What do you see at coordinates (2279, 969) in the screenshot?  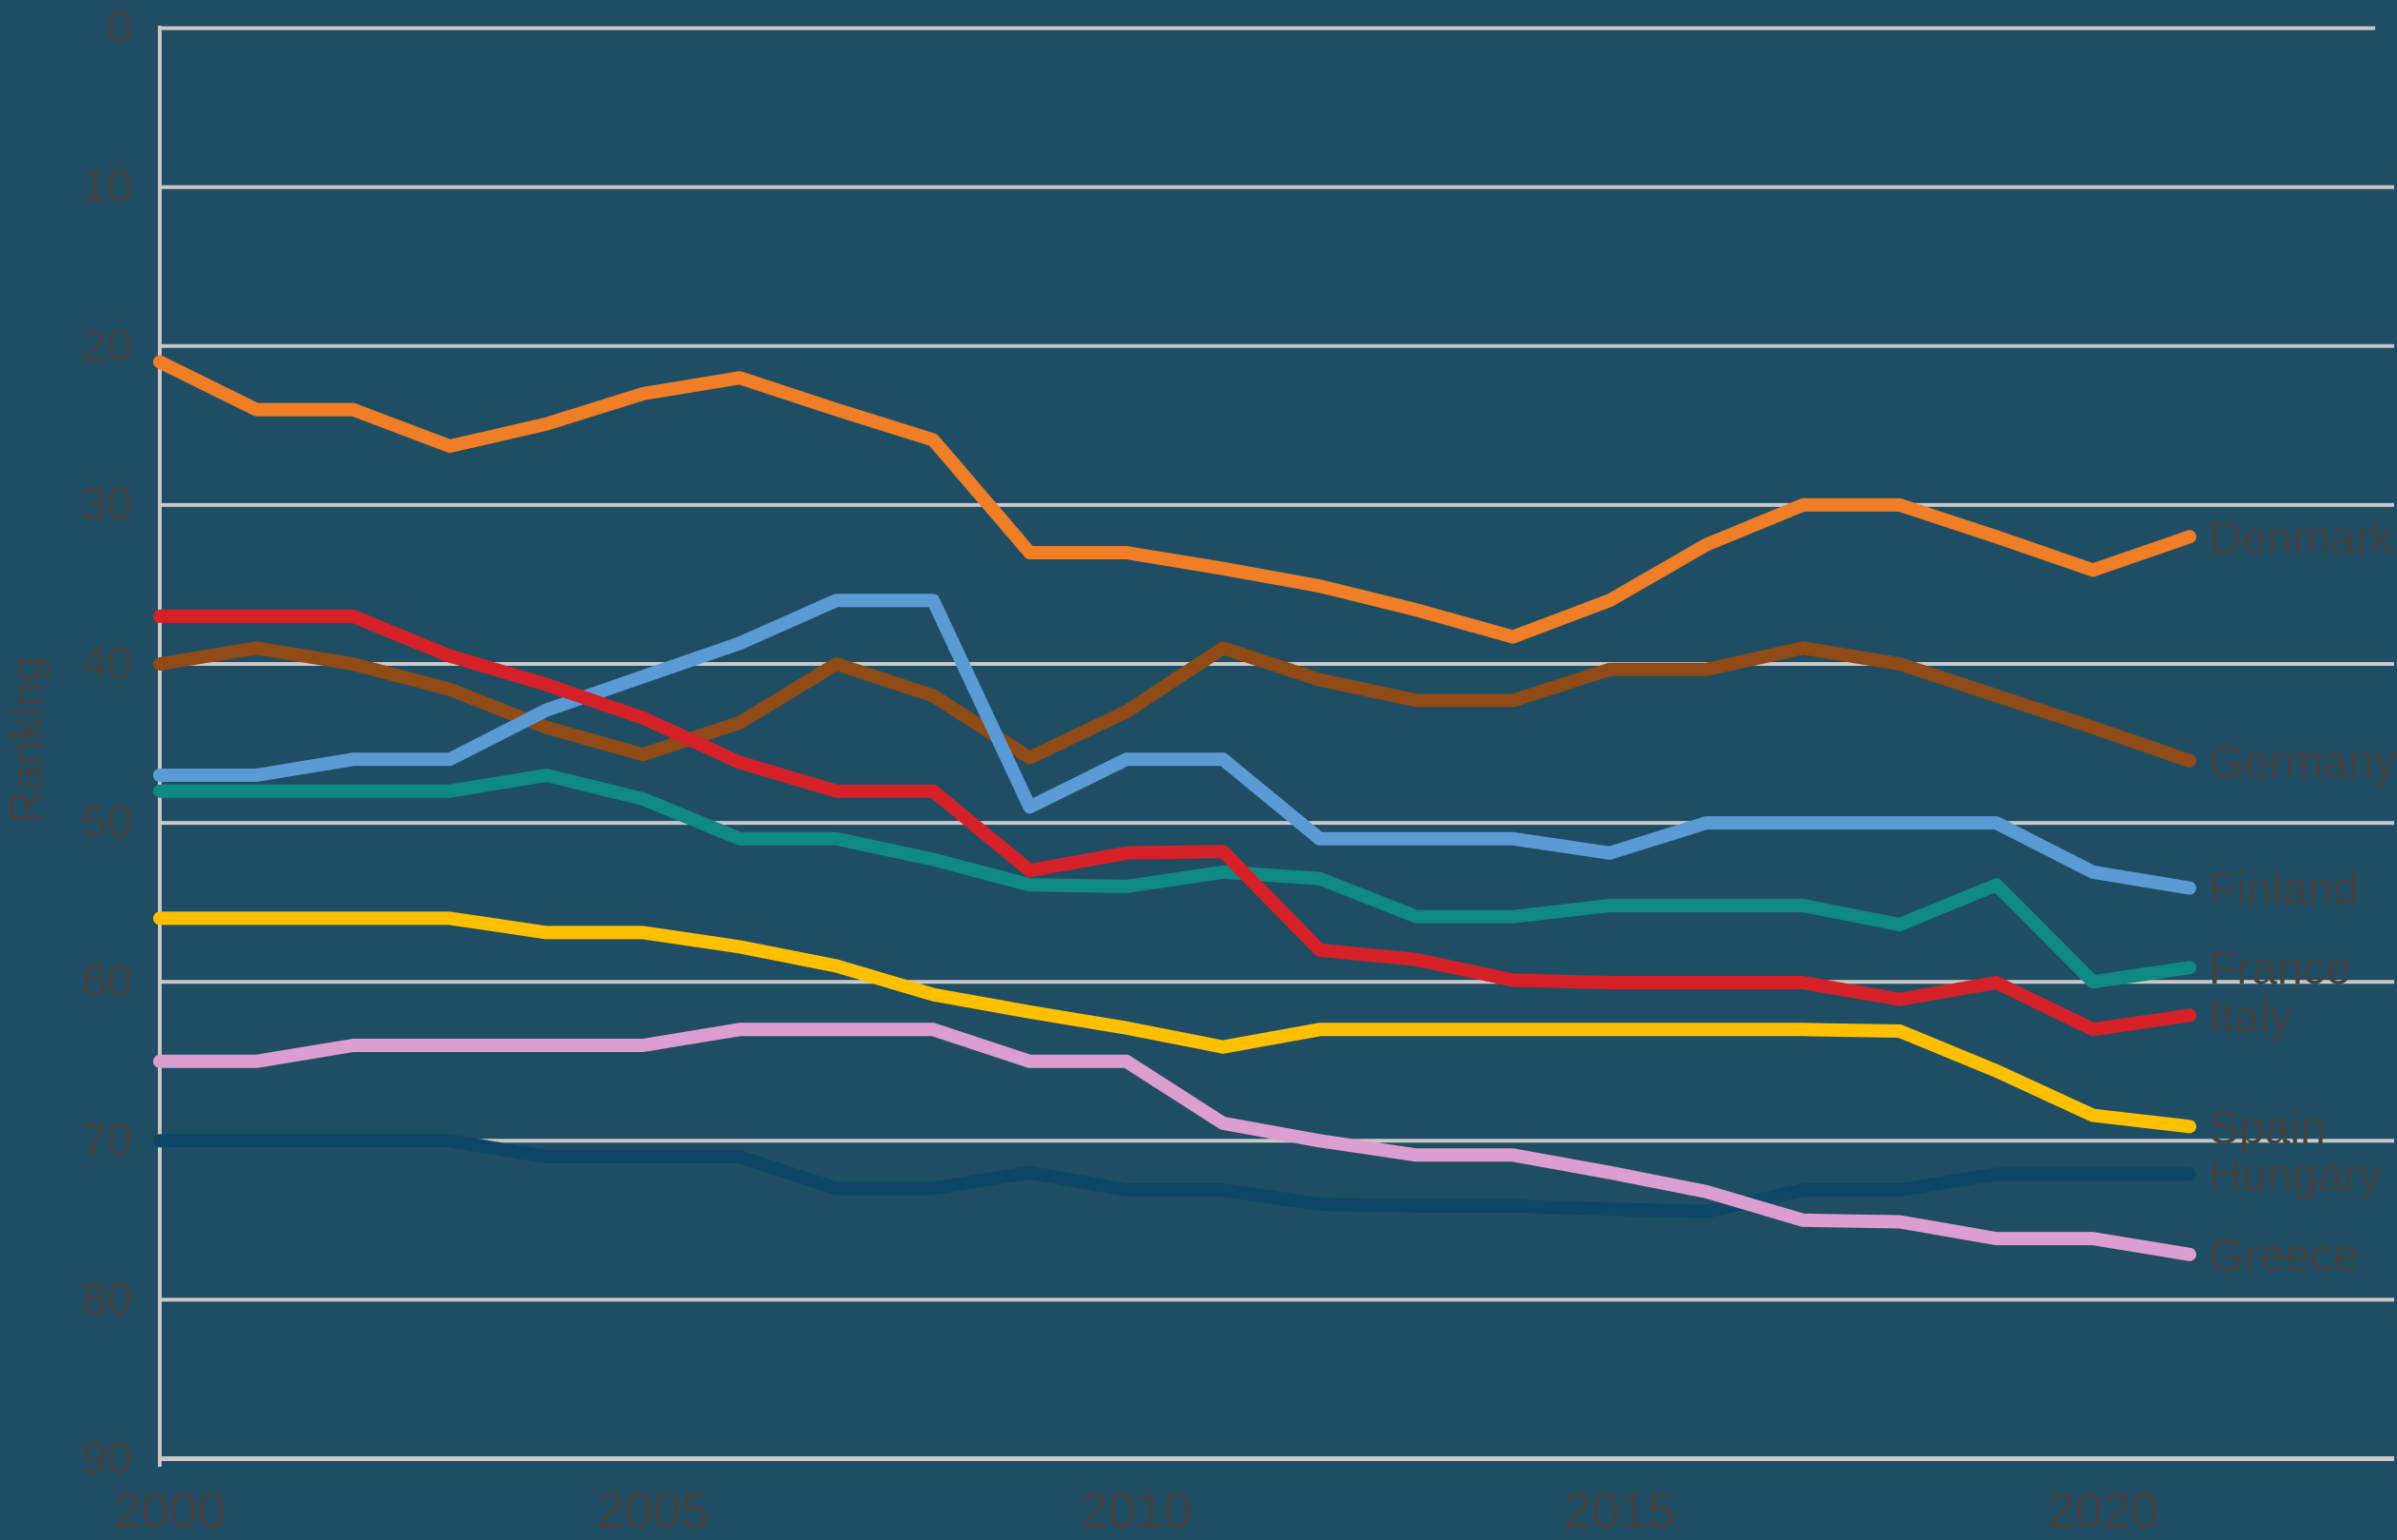 I see `svg-text: France` at bounding box center [2279, 969].